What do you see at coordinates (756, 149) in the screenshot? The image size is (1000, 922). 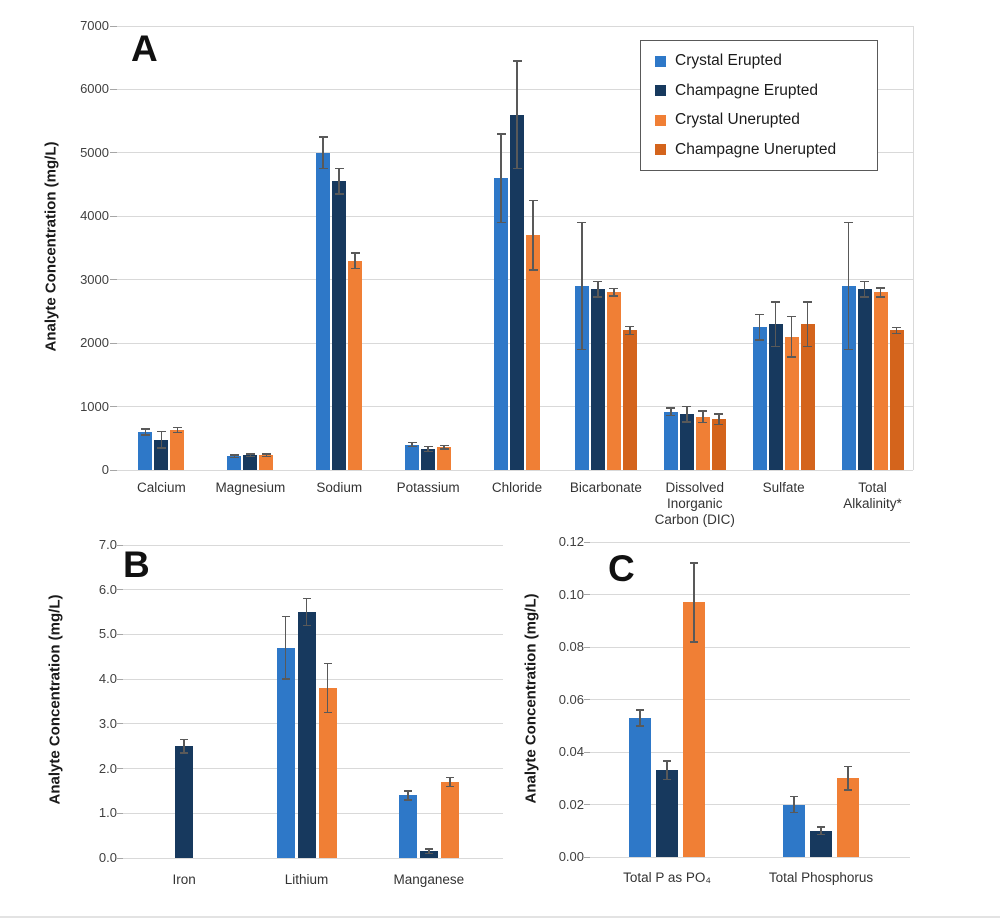 I see `legend-label: Champagne Unerupted` at bounding box center [756, 149].